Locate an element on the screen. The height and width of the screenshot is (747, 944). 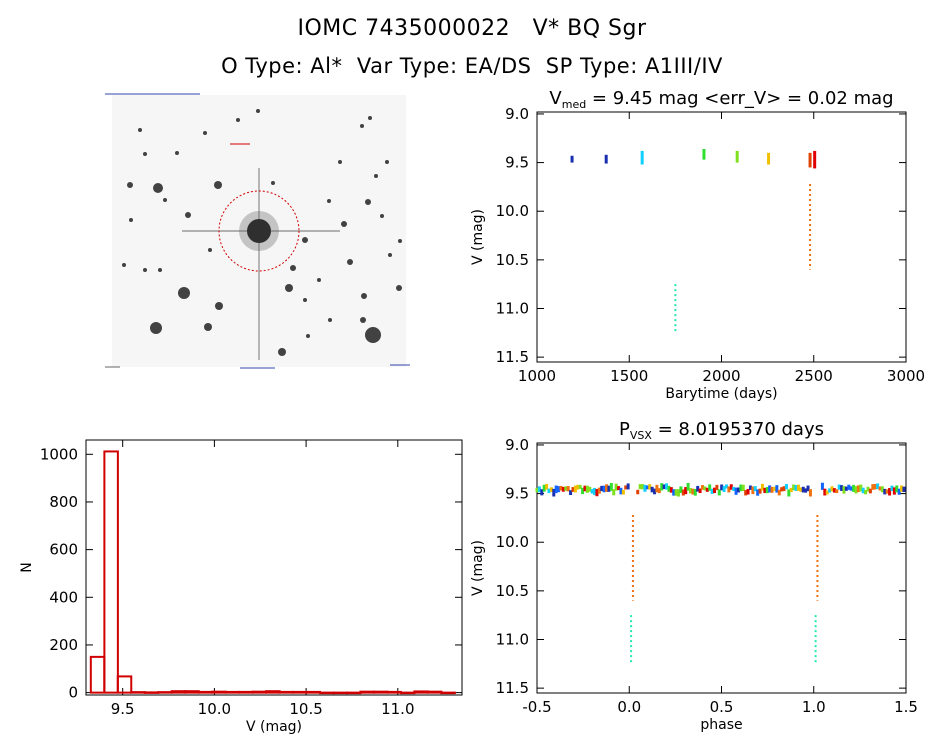
y-tick-label: 400 is located at coordinates (63, 597).